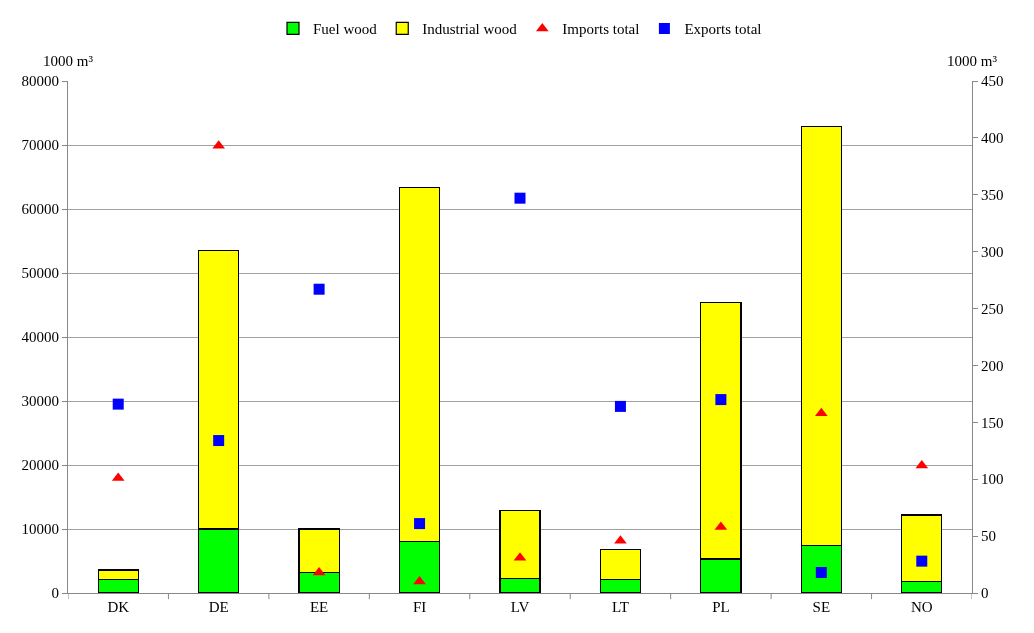 This screenshot has height=633, width=1034. I want to click on y-axis-title: 1000 m³, so click(68, 61).